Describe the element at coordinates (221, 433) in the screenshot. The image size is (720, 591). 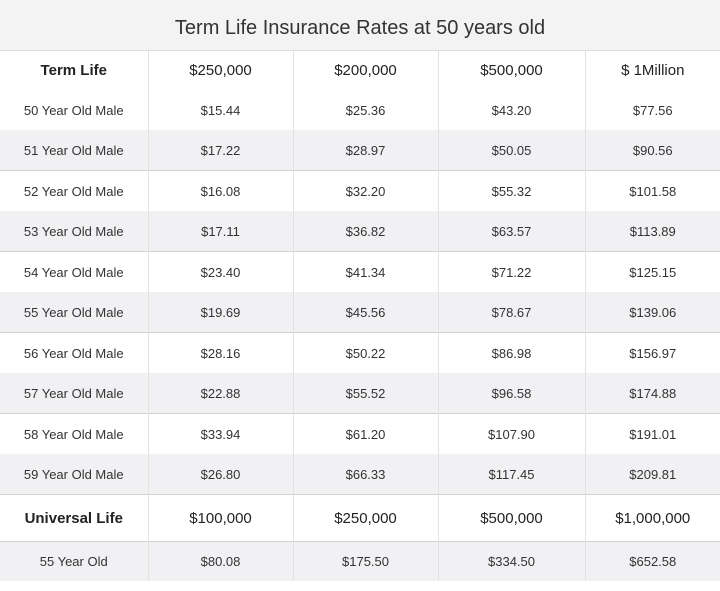
I see `rate-cell: $33.94` at that location.